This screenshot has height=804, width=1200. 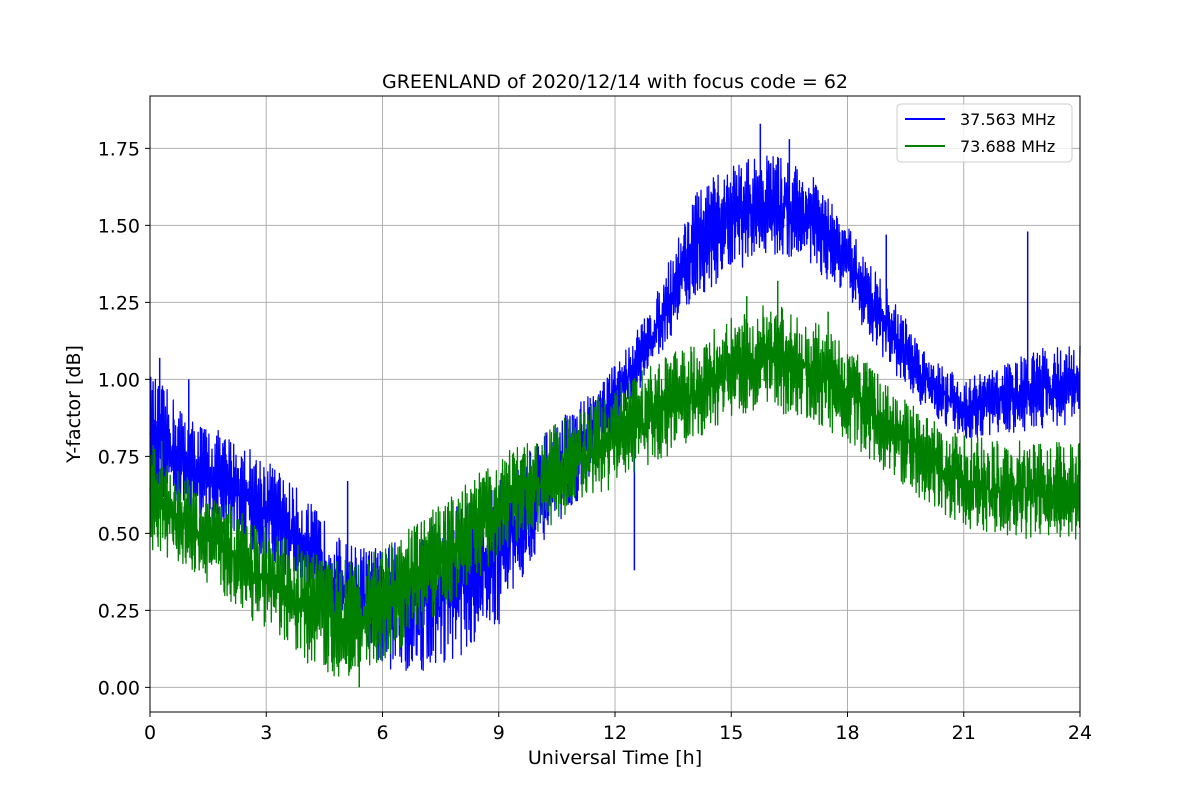 What do you see at coordinates (119, 226) in the screenshot?
I see `y-tick-label: 1.50` at bounding box center [119, 226].